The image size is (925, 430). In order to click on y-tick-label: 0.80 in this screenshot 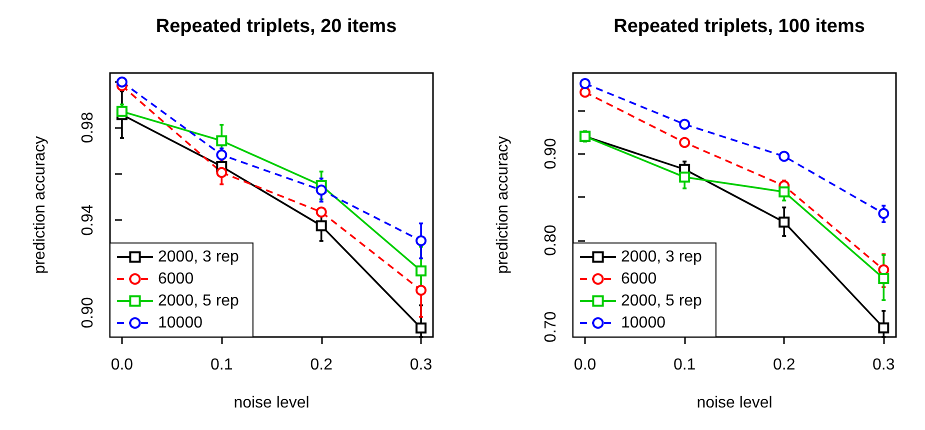, I will do `click(550, 240)`.